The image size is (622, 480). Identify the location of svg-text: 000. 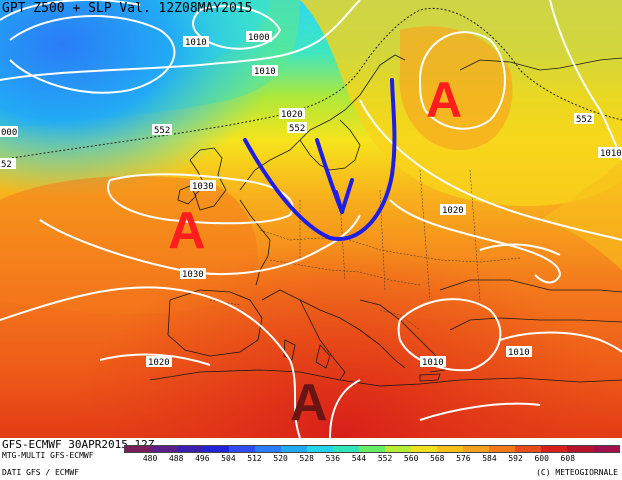
(9, 133).